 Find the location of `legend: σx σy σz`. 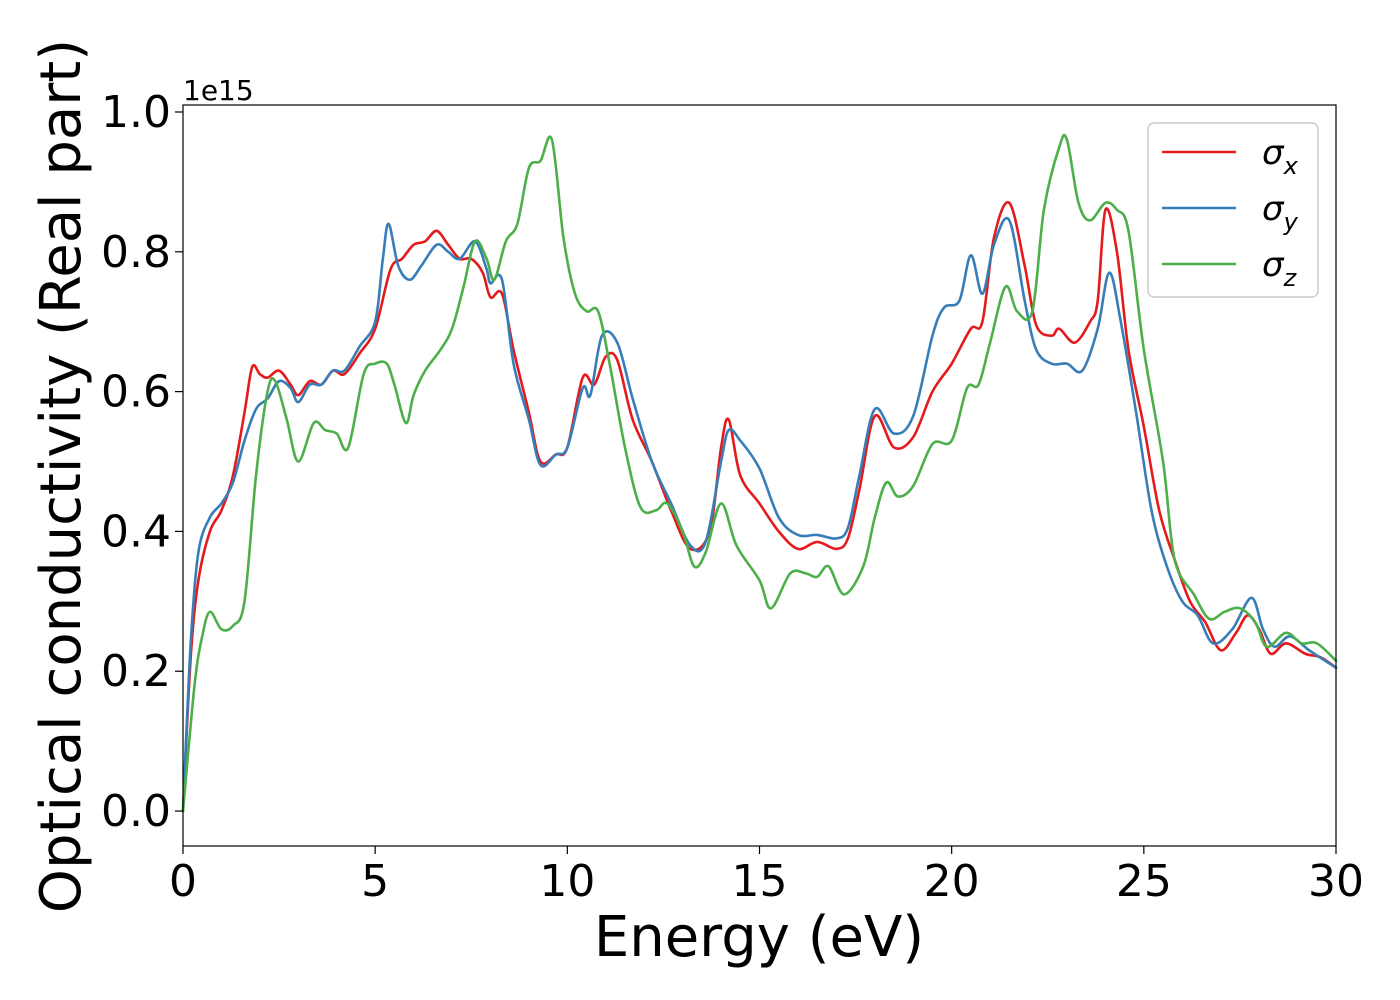

legend: σx σy σz is located at coordinates (1233, 210).